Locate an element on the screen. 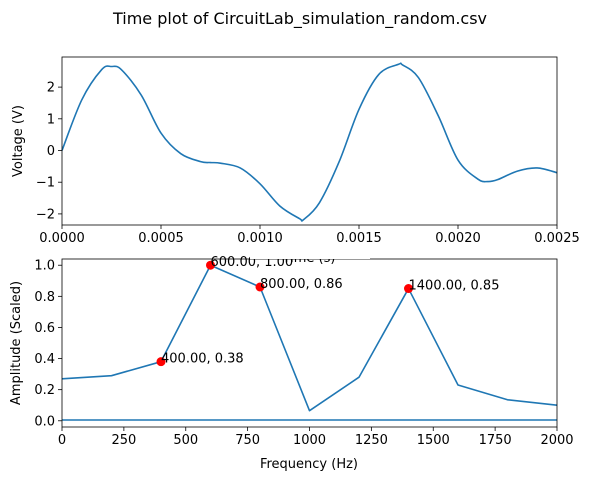 Image resolution: width=591 pixels, height=480 pixels. frequency-plot-xlabel: Frequency (Hz) is located at coordinates (309, 464).